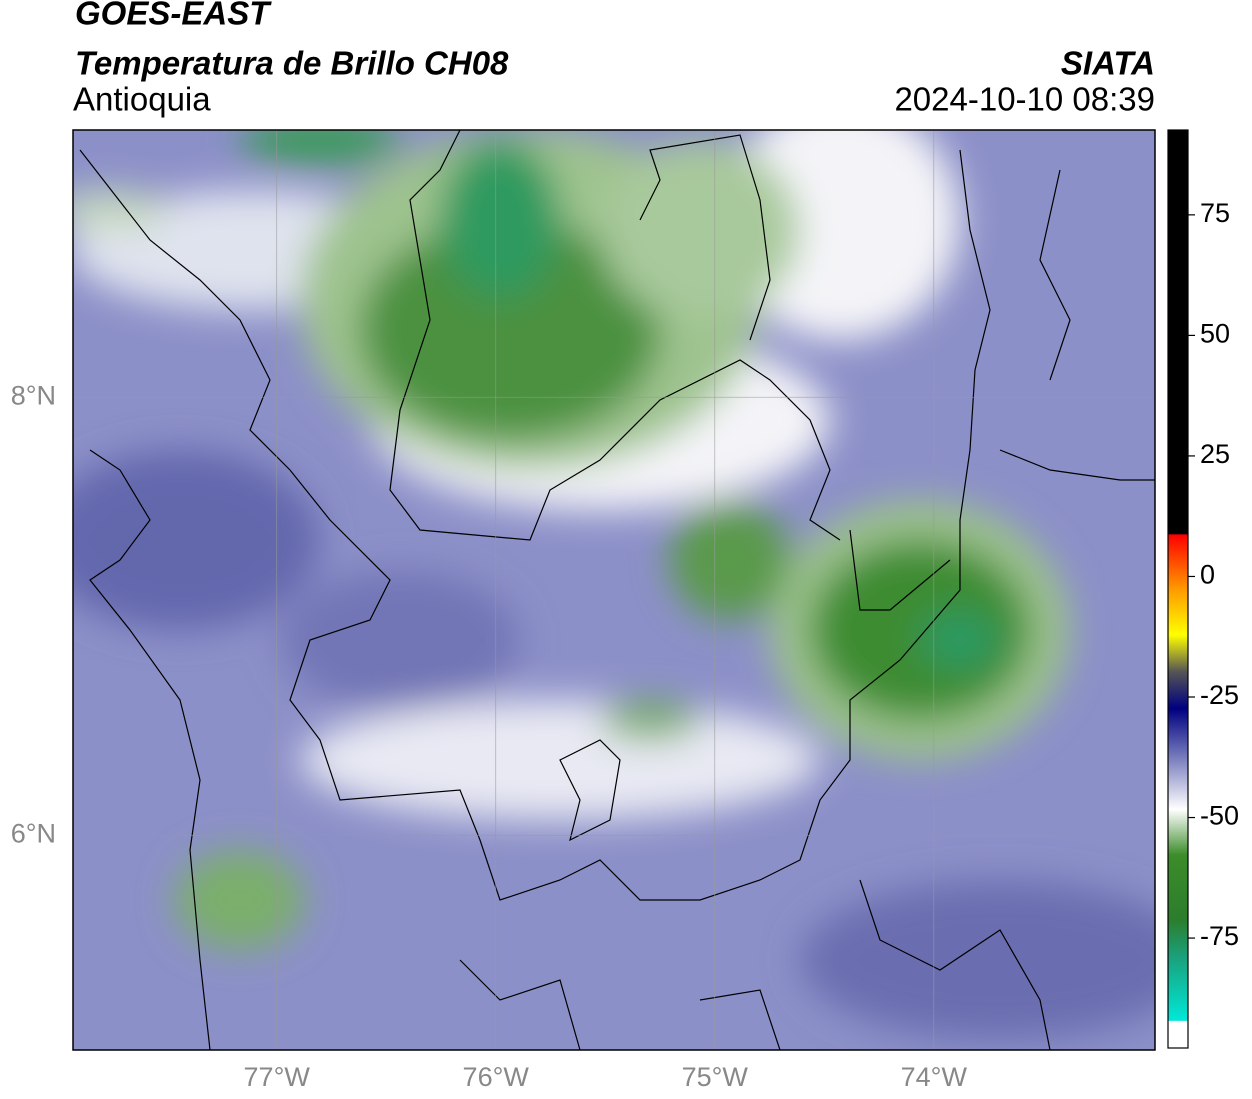 This screenshot has width=1252, height=1099. I want to click on colorbar-tick-label: 25, so click(1215, 454).